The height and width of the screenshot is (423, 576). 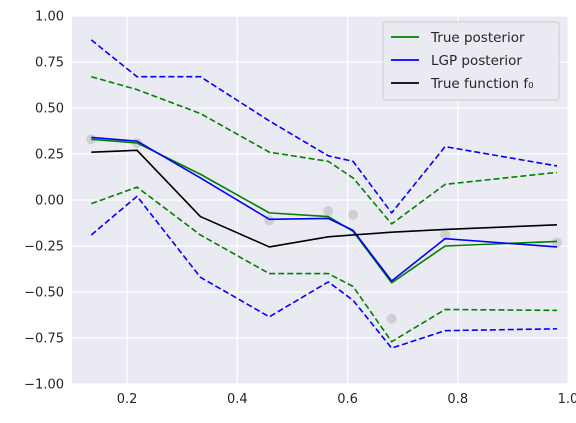 I want to click on y-tick-label: −1.00, so click(x=44, y=385).